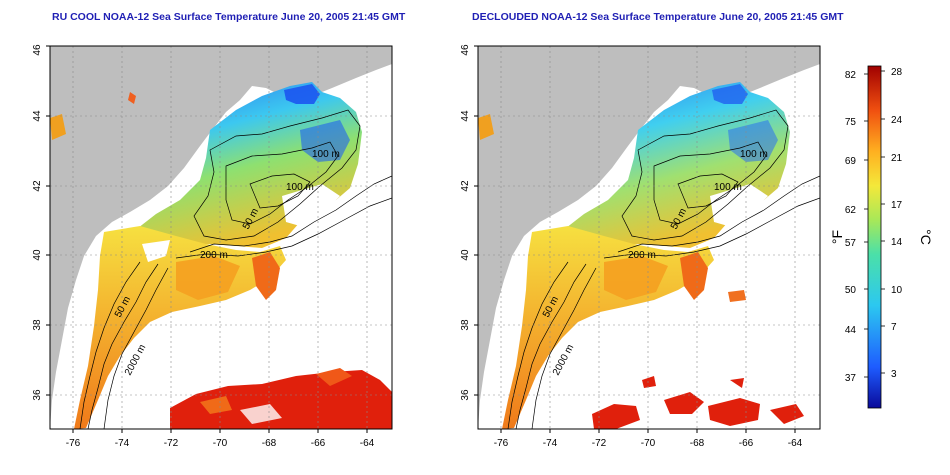 The width and height of the screenshot is (950, 475). Describe the element at coordinates (851, 330) in the screenshot. I see `colorbar-f-tick: 44` at that location.